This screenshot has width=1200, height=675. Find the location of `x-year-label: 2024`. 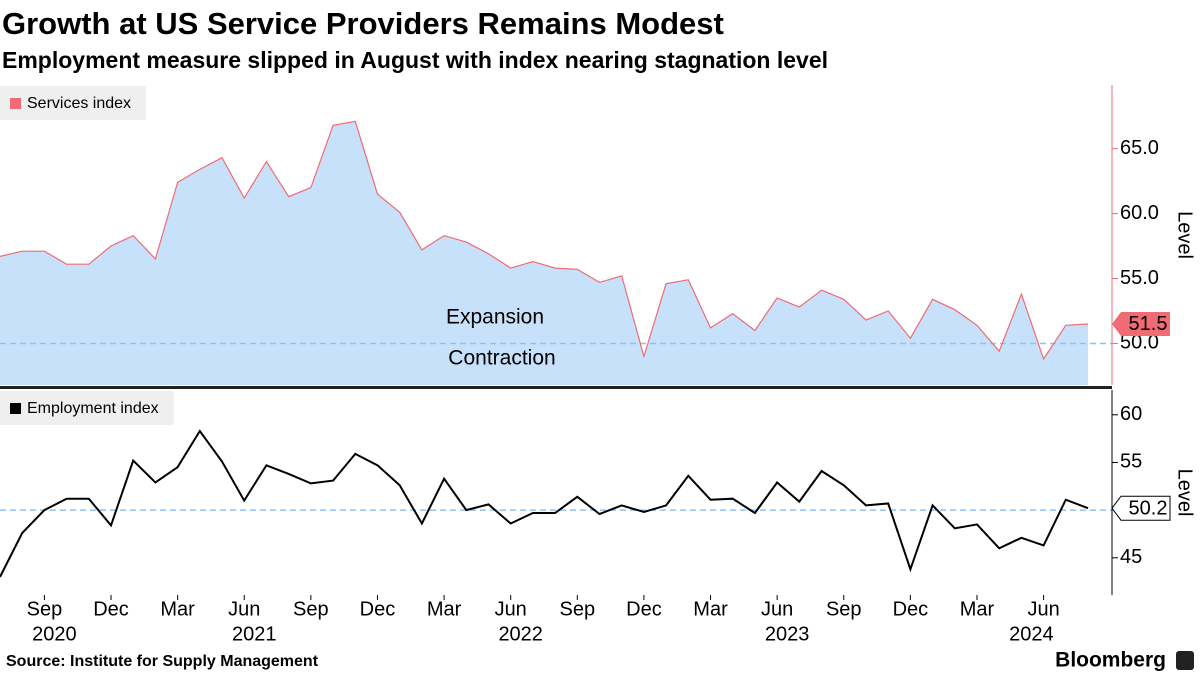

x-year-label: 2024 is located at coordinates (1031, 634).